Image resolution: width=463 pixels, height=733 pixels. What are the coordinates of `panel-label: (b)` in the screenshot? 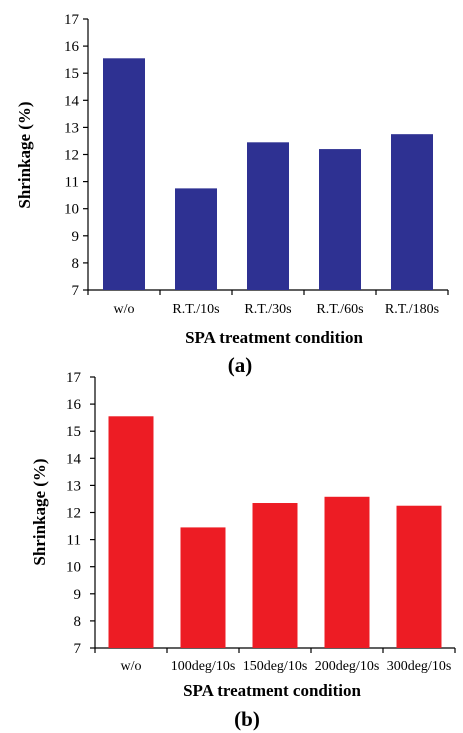 It's located at (247, 719).